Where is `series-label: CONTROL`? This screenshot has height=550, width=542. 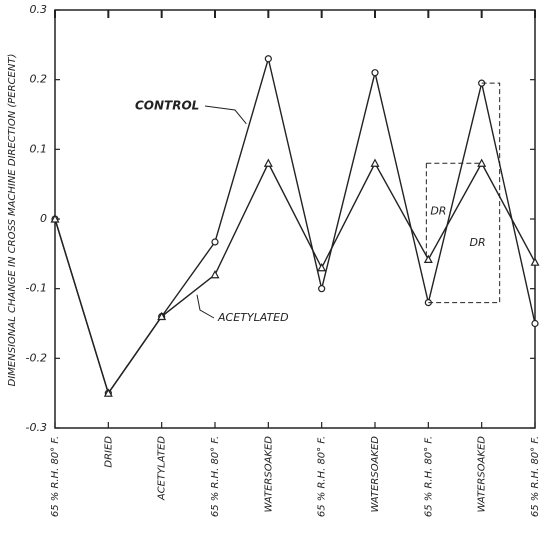 series-label: CONTROL is located at coordinates (167, 106).